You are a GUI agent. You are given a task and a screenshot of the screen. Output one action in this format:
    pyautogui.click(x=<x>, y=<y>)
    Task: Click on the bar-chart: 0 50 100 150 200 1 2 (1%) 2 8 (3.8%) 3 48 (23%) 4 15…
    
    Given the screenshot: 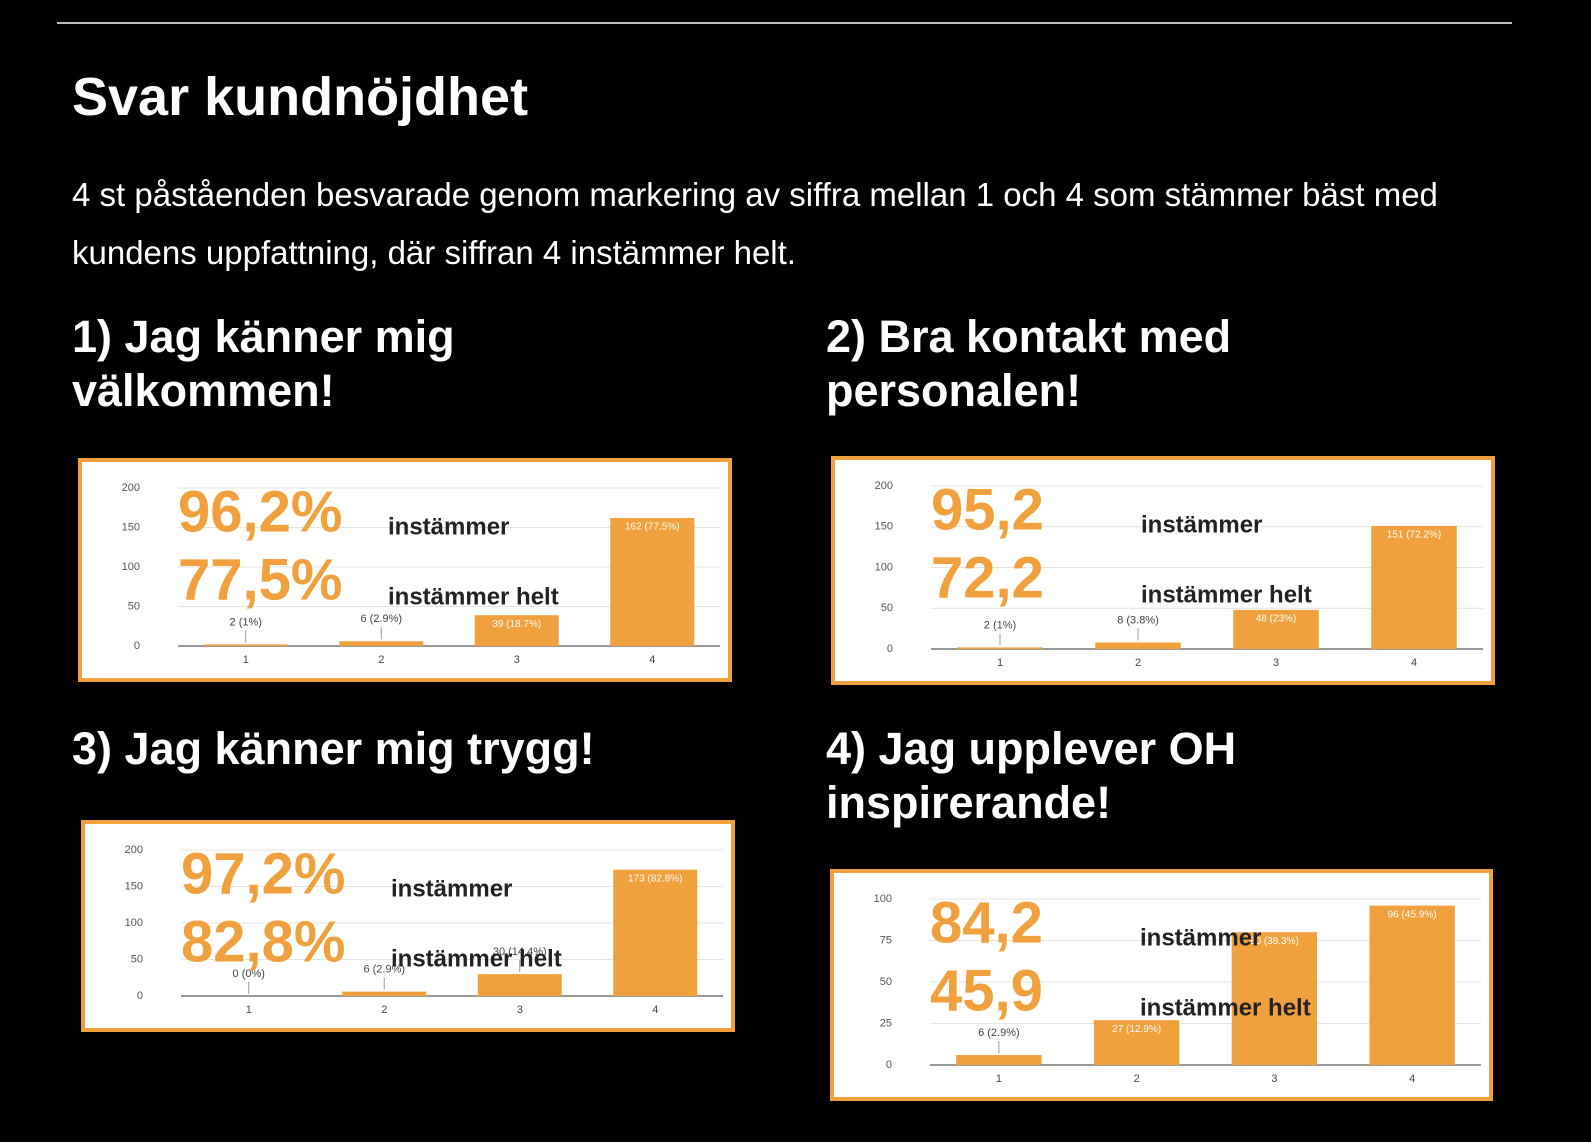 What is the action you would take?
    pyautogui.click(x=1163, y=570)
    